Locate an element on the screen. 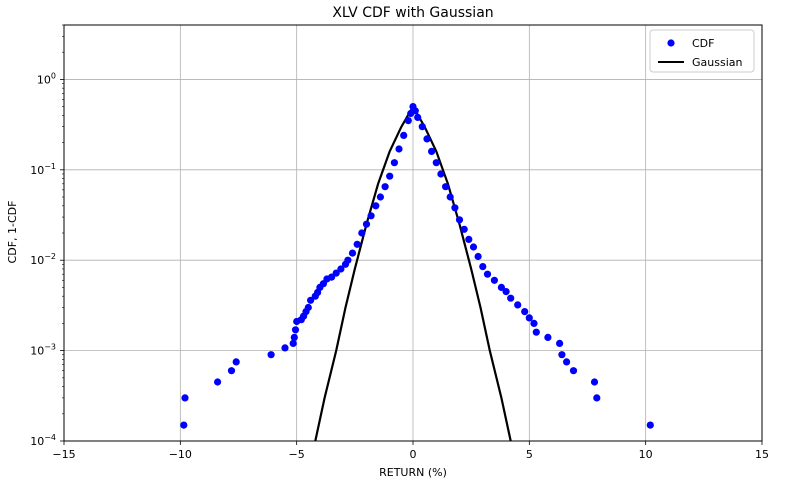 The width and height of the screenshot is (790, 482). y-tick-label: 10⁰ is located at coordinates (46, 78).